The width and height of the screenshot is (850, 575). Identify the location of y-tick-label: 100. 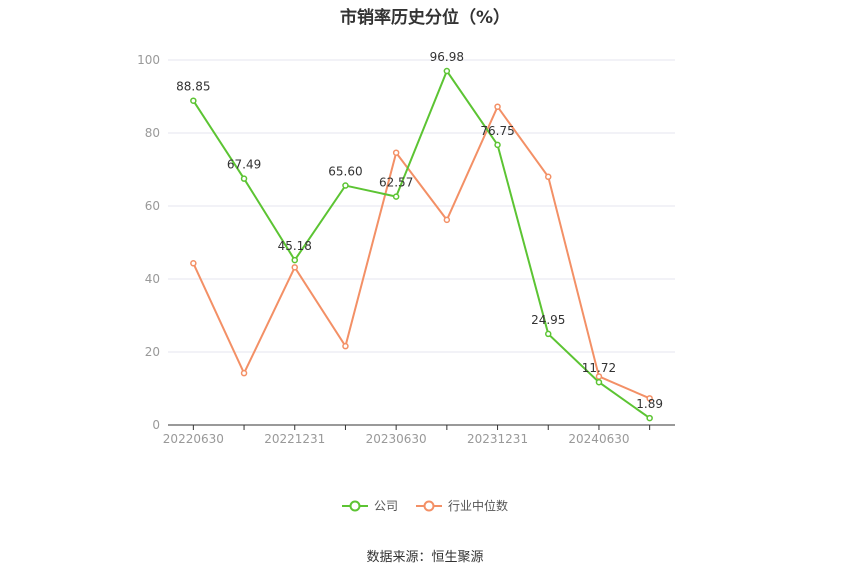
(148, 60).